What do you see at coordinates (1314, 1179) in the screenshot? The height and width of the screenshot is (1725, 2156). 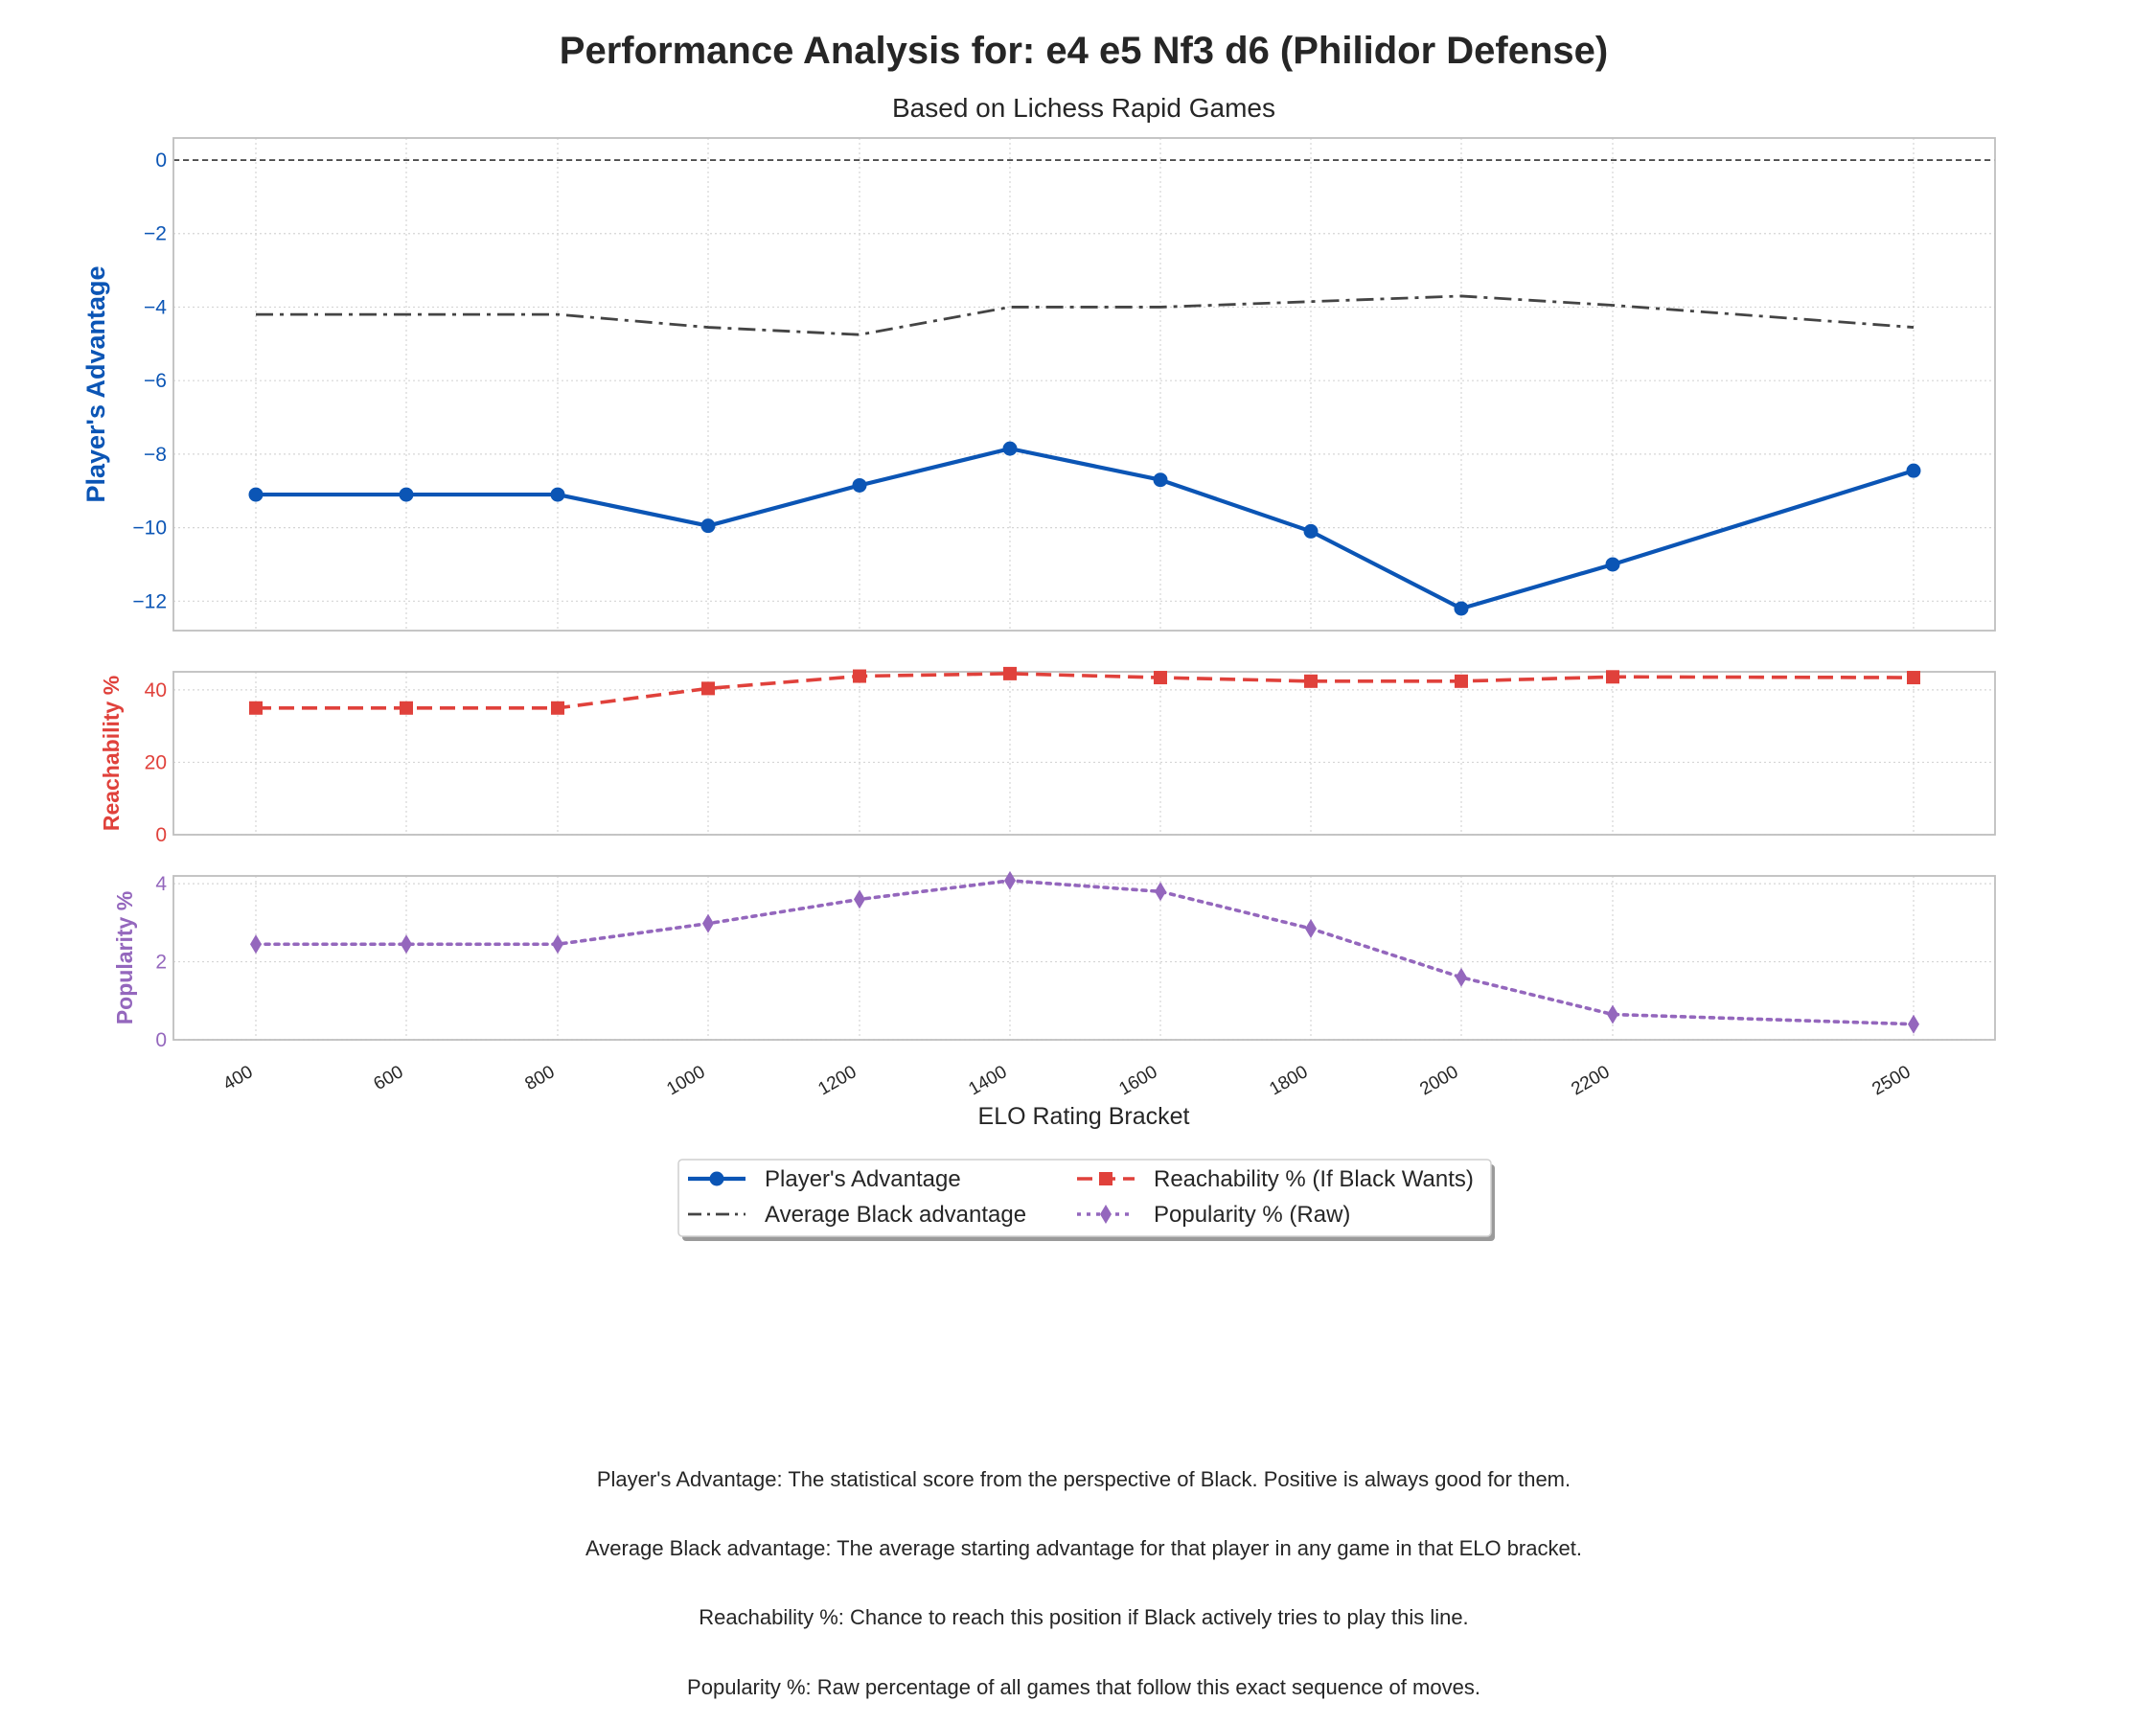 I see `legend-label: Reachability % (If Black Wants)` at bounding box center [1314, 1179].